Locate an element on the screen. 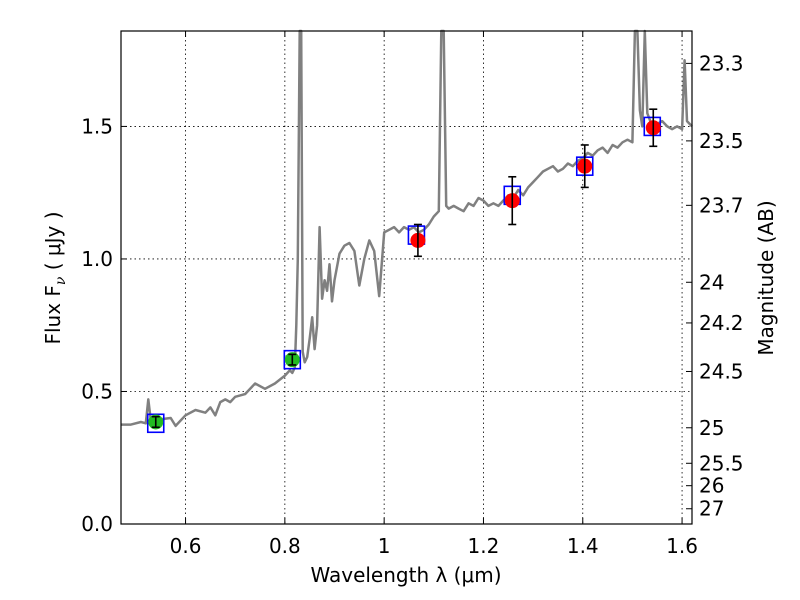 Image resolution: width=800 pixels, height=600 pixels. x-tick-label: 1.6 is located at coordinates (682, 546).